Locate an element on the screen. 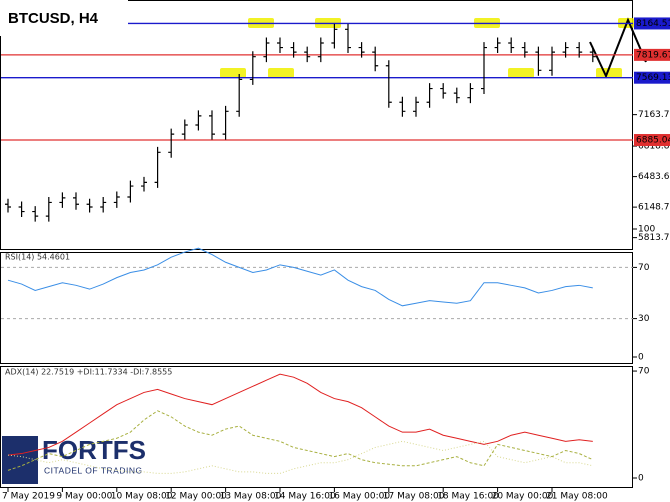 The height and width of the screenshot is (502, 670). x-tick-label: 21 May 08:00 is located at coordinates (577, 497).